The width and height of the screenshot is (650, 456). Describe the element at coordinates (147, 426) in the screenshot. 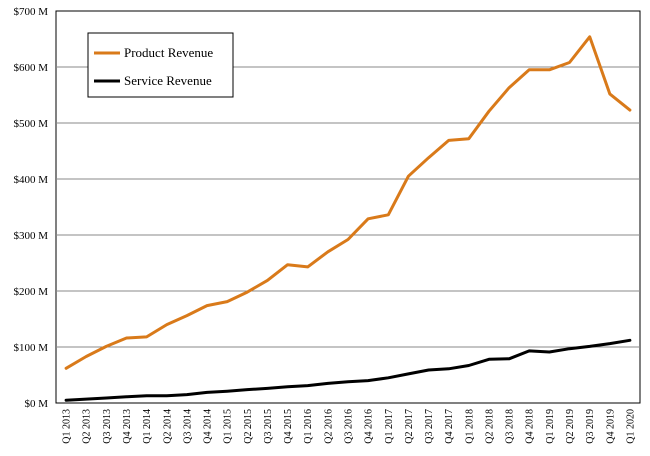

I see `x-tick-label: Q1 2014` at that location.